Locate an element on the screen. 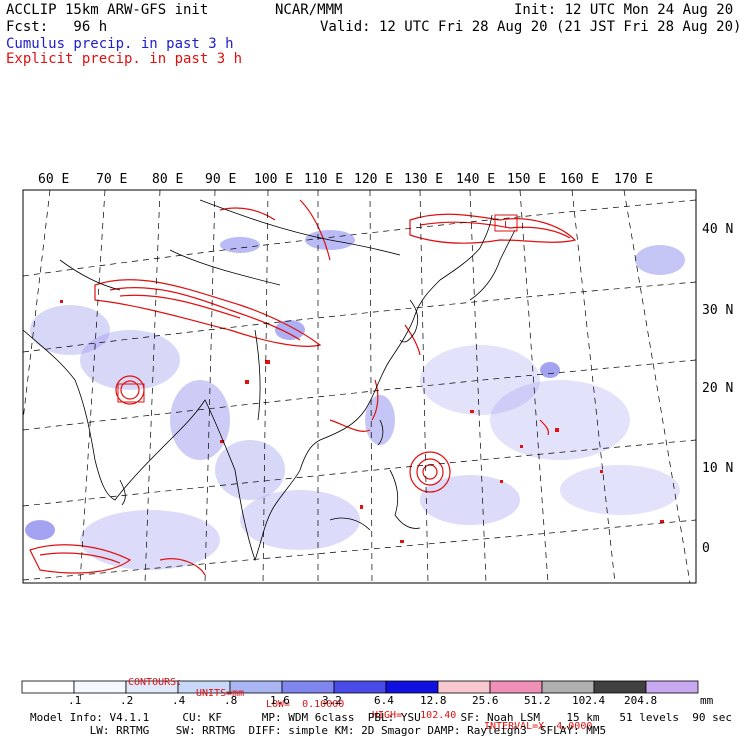 The image size is (740, 740). lat-label: 30 N is located at coordinates (718, 310).